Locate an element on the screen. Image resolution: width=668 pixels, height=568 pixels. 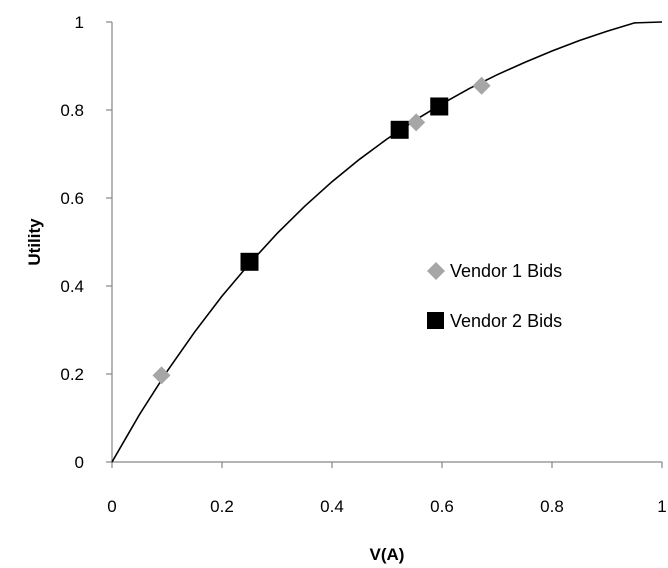
legend-item-vendor-2: Vendor 2 Bids is located at coordinates (494, 321).